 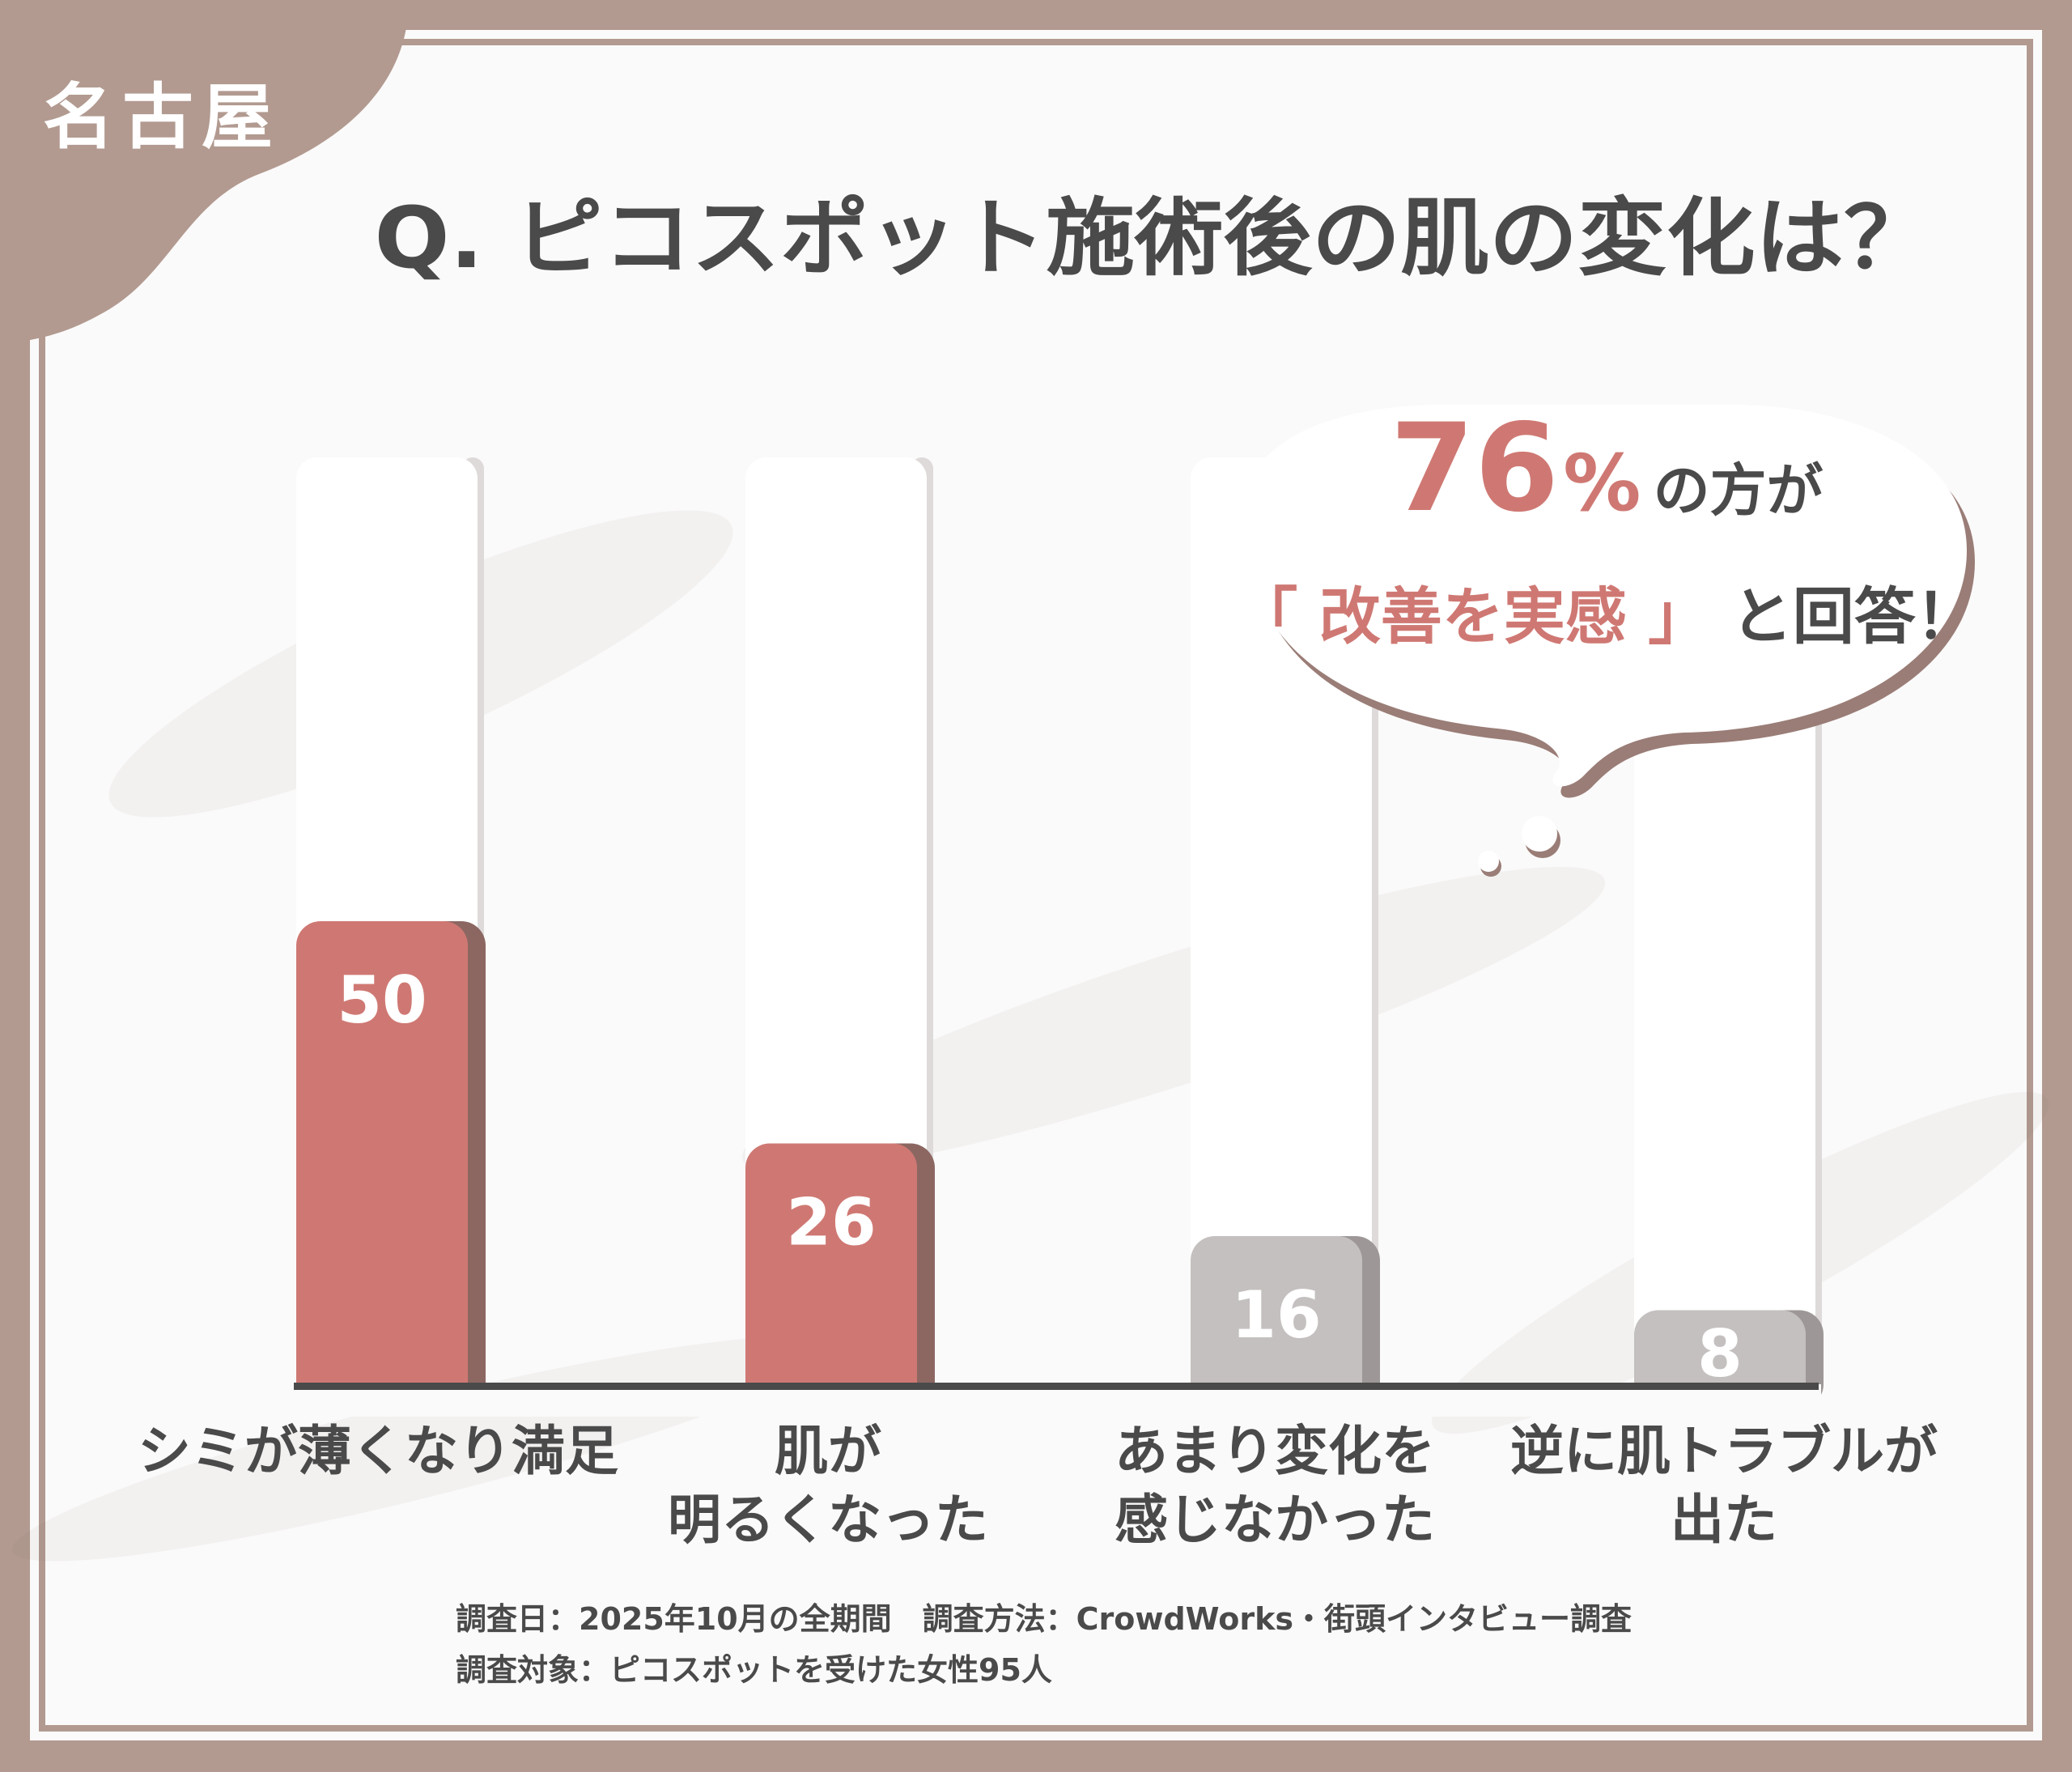 I want to click on callout-line1: 76 % の方が, so click(x=1606, y=469).